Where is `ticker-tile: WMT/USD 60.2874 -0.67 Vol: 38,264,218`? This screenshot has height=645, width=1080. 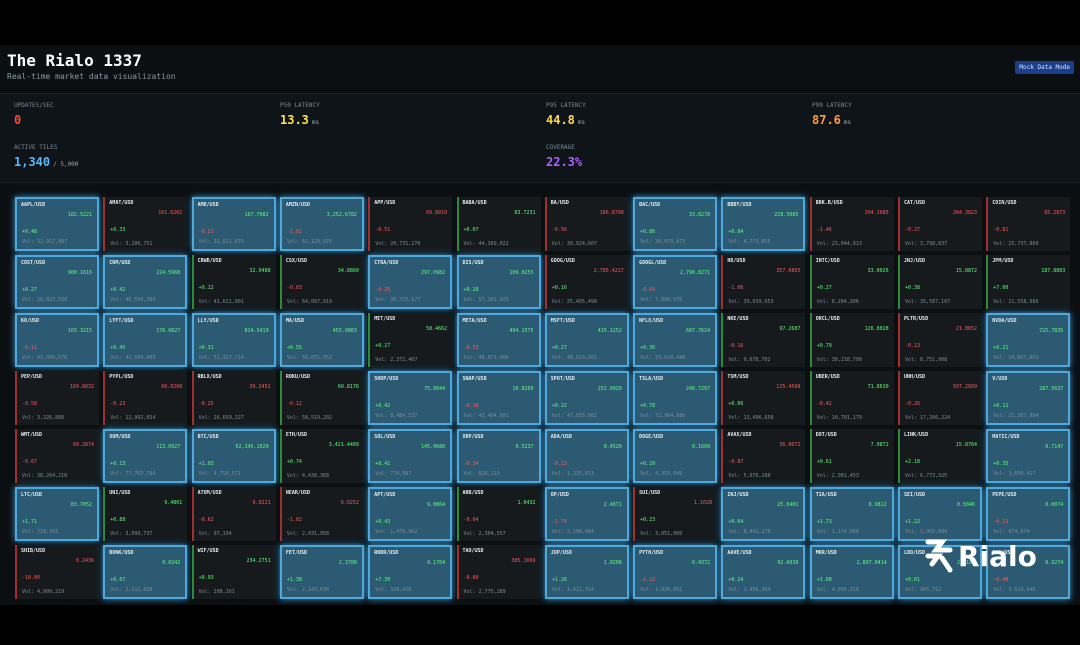 ticker-tile: WMT/USD 60.2874 -0.67 Vol: 38,264,218 is located at coordinates (57, 456).